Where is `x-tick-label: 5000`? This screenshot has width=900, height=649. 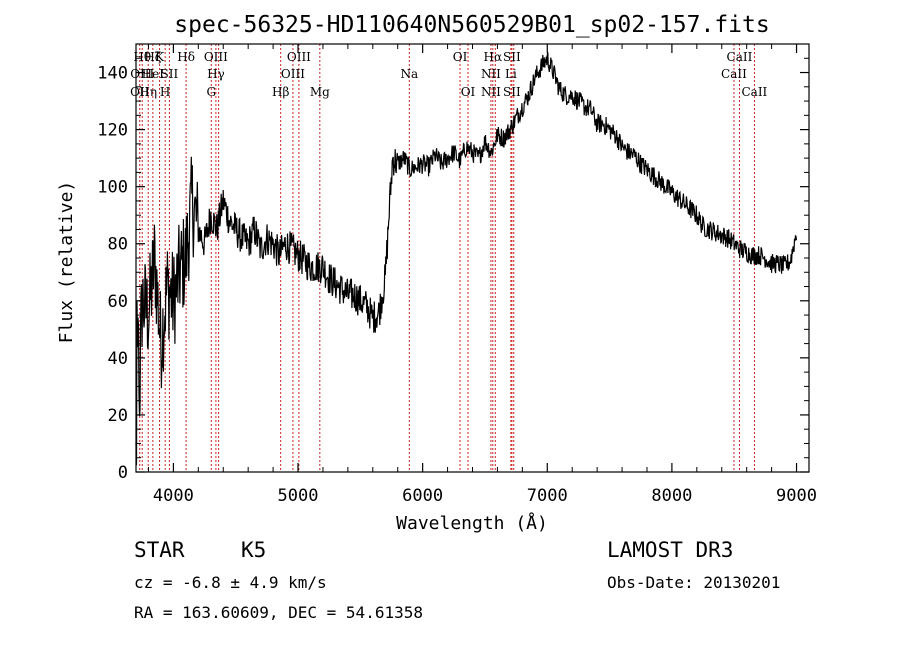
x-tick-label: 5000 is located at coordinates (298, 496).